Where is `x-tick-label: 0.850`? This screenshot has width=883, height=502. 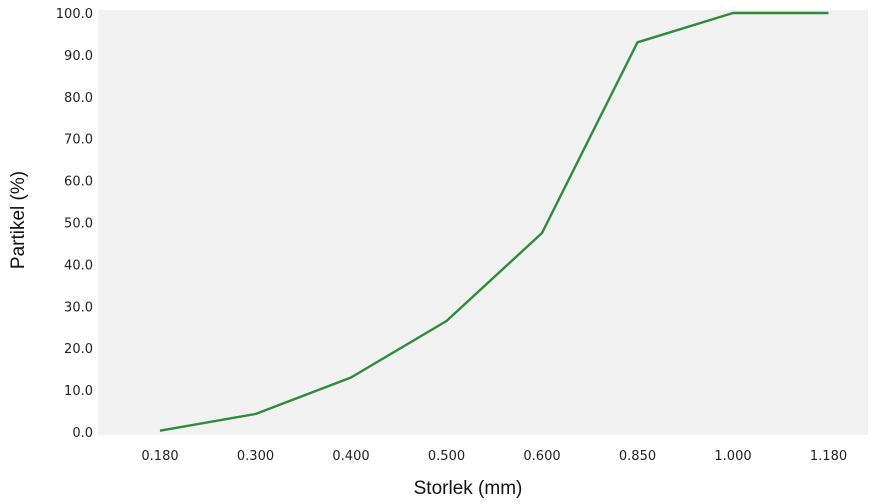
x-tick-label: 0.850 is located at coordinates (637, 456).